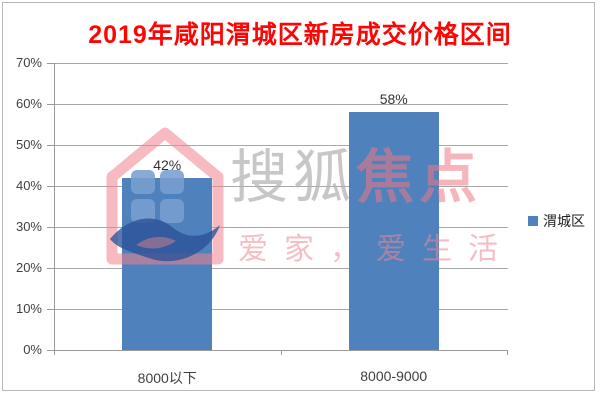  I want to click on legend-swatch-icon, so click(533, 221).